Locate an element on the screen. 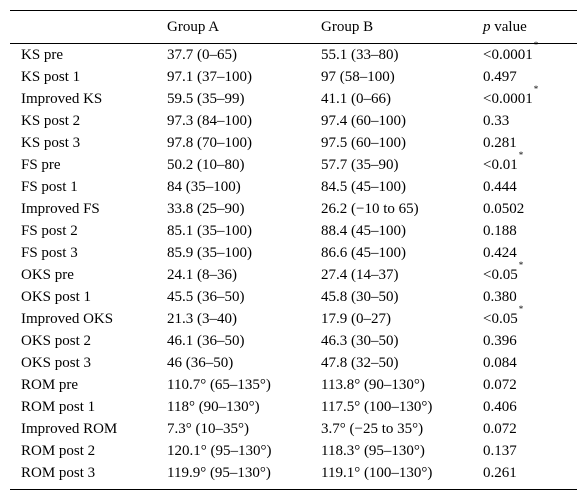  row-label-cell: KS pre is located at coordinates (42, 55).